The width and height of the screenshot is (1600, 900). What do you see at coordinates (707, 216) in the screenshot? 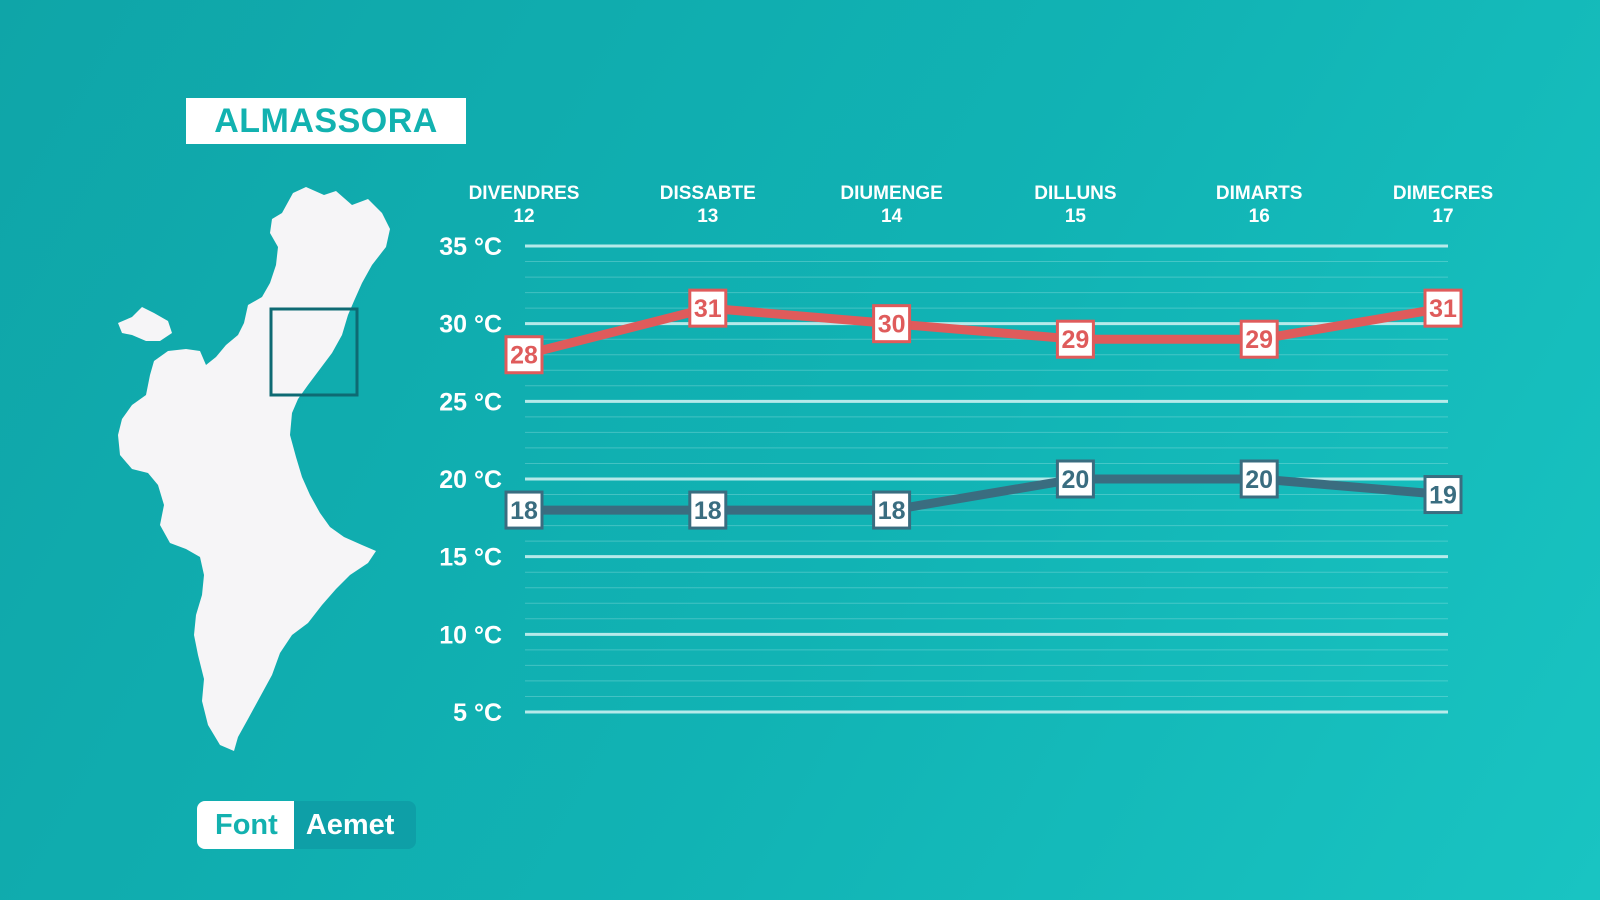
I see `day-date-label: 13` at bounding box center [707, 216].